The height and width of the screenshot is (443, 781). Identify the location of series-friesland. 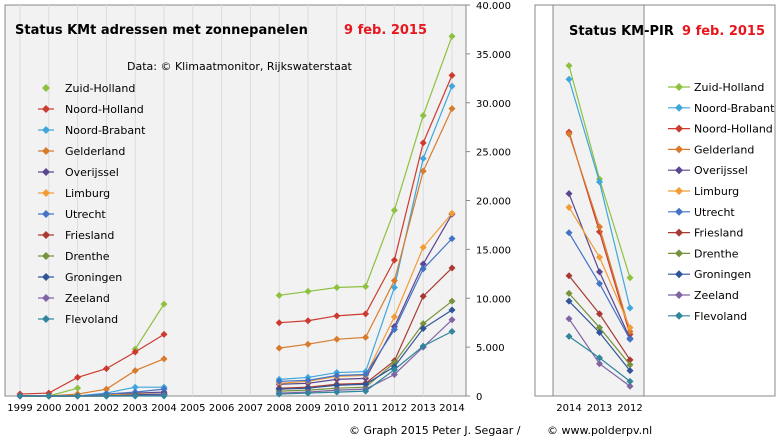
(599, 318).